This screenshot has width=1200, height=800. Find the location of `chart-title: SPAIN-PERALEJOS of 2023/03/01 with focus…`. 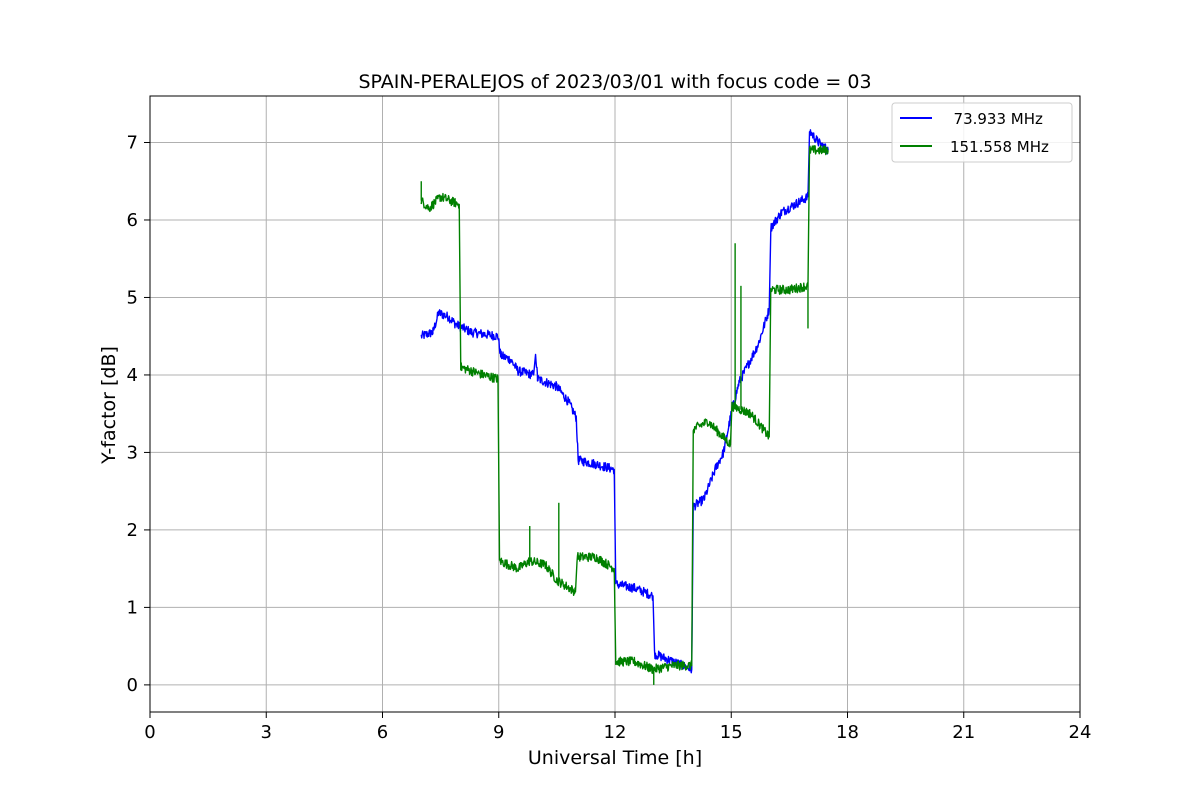

chart-title: SPAIN-PERALEJOS of 2023/03/01 with focus… is located at coordinates (614, 82).